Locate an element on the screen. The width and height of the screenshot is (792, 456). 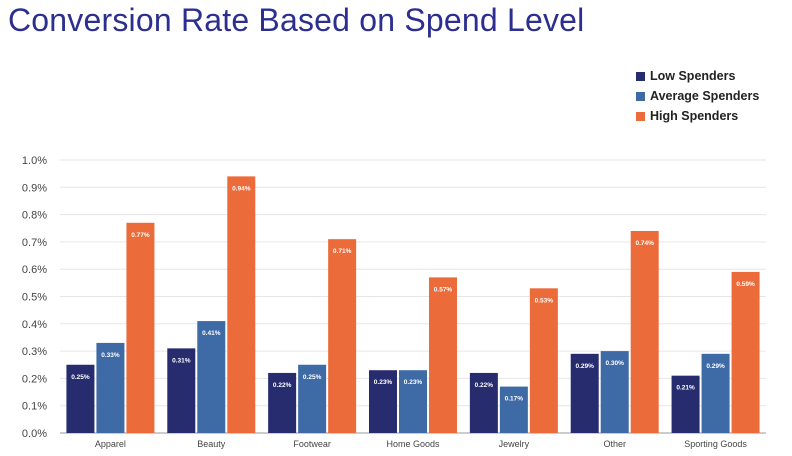
legend-swatch-average-spenders is located at coordinates (640, 96).